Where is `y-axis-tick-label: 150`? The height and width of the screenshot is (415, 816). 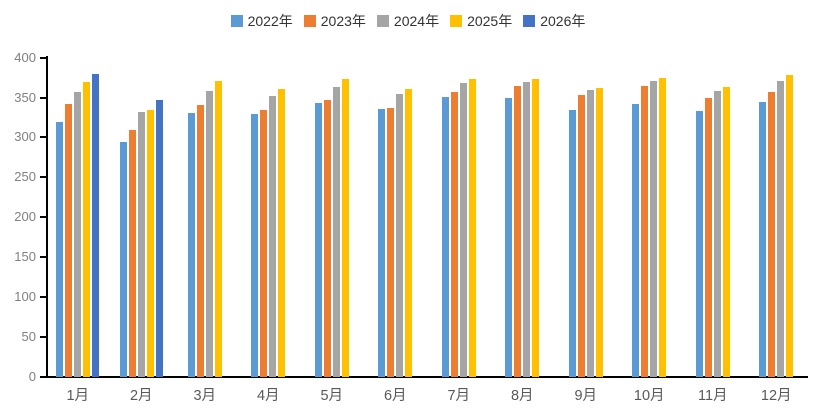 y-axis-tick-label: 150 is located at coordinates (25, 257).